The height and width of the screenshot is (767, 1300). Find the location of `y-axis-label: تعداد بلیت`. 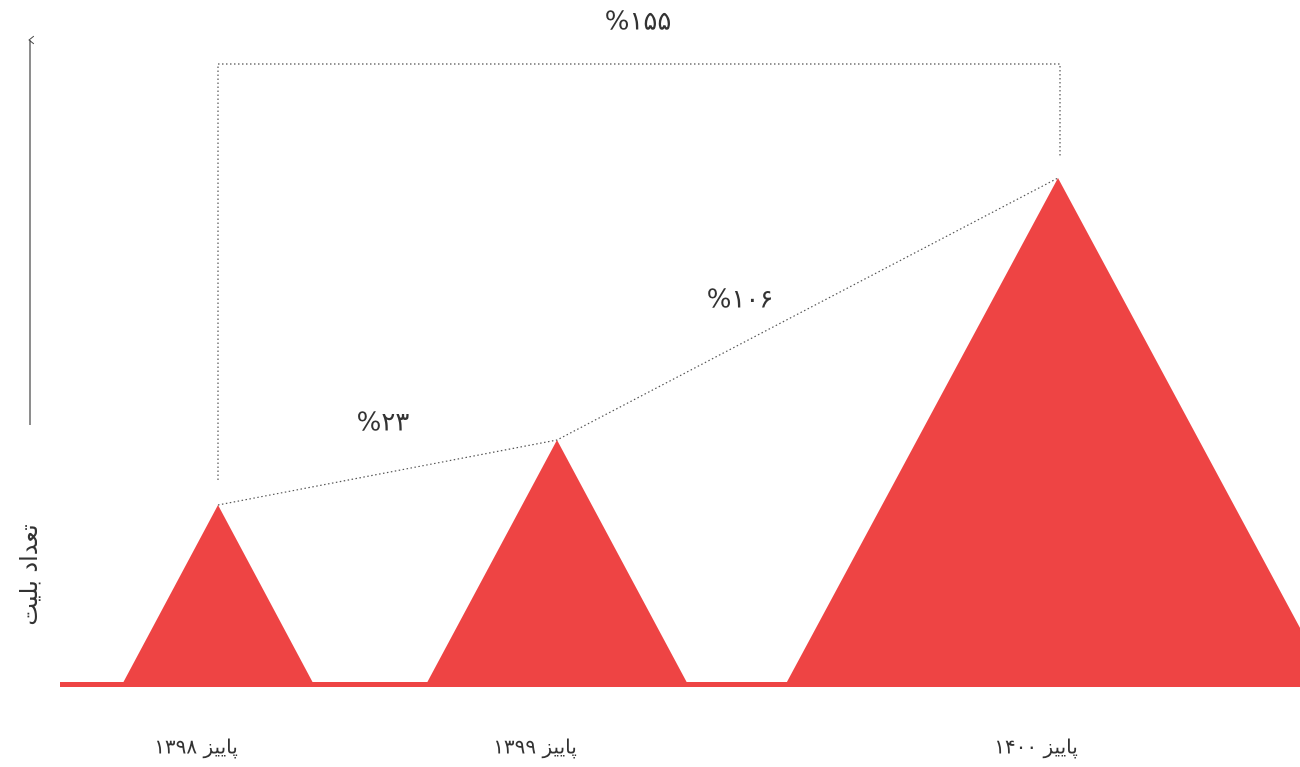

y-axis-label: تعداد بلیت is located at coordinates (29, 574).